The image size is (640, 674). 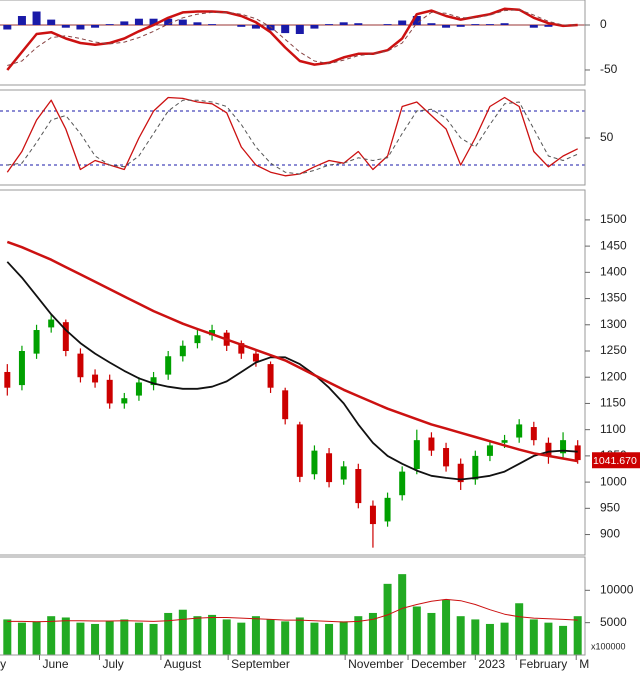 What do you see at coordinates (491, 664) in the screenshot?
I see `x-tick-label: 2023` at bounding box center [491, 664].